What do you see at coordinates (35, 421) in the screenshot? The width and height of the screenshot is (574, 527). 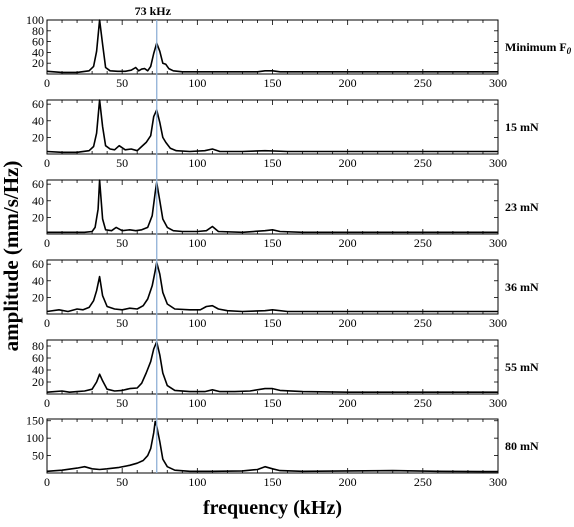 I see `y-tick-label: 150` at bounding box center [35, 421].